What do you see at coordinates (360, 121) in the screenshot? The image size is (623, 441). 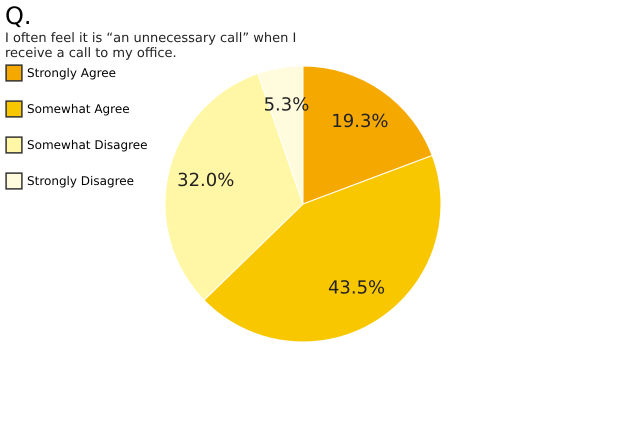 I see `data-label: 19.3%` at bounding box center [360, 121].